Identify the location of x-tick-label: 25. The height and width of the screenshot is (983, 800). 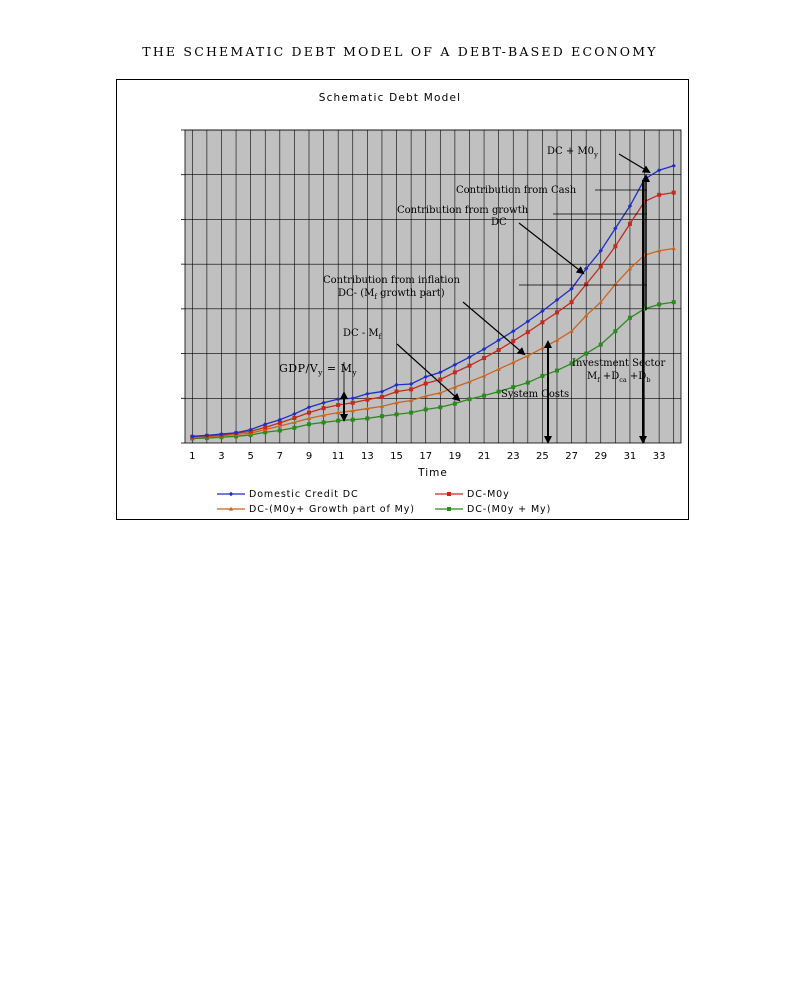
(542, 456).